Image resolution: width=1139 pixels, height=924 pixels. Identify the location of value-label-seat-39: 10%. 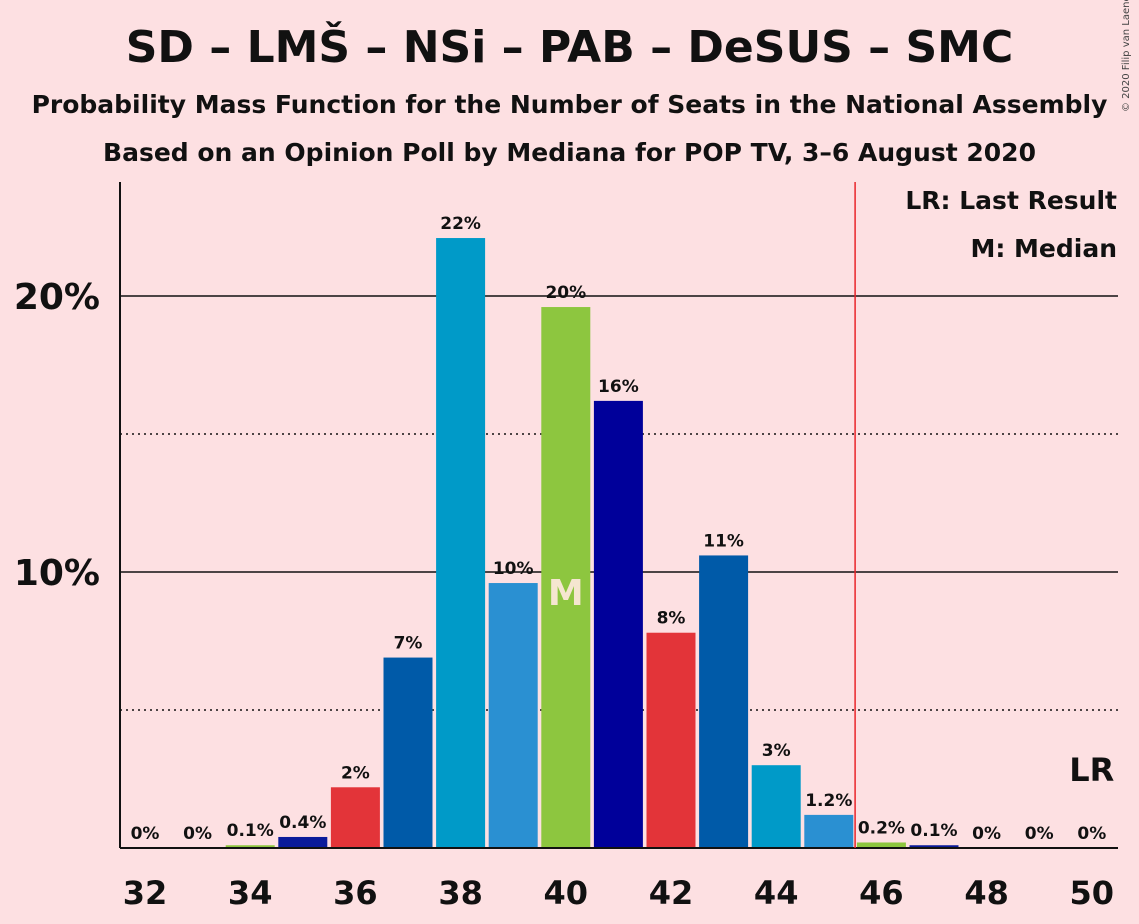
(513, 569).